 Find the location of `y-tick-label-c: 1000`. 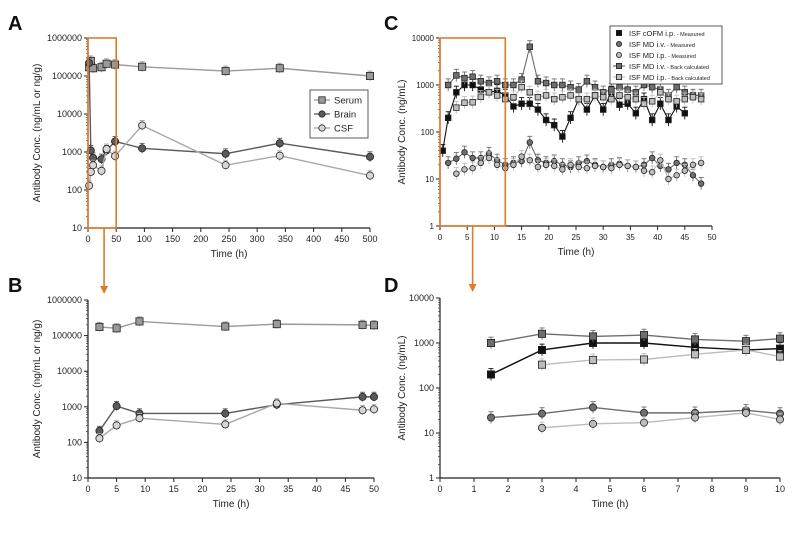

y-tick-label-c: 1000 is located at coordinates (425, 85).